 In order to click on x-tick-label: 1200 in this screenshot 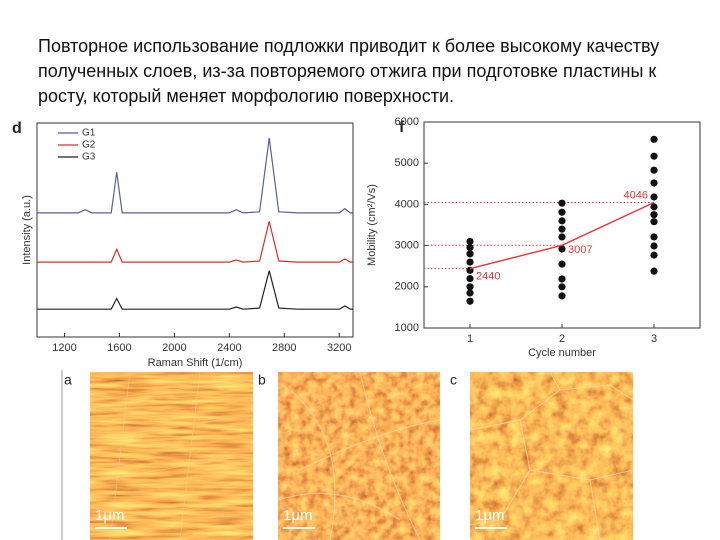, I will do `click(64, 348)`.